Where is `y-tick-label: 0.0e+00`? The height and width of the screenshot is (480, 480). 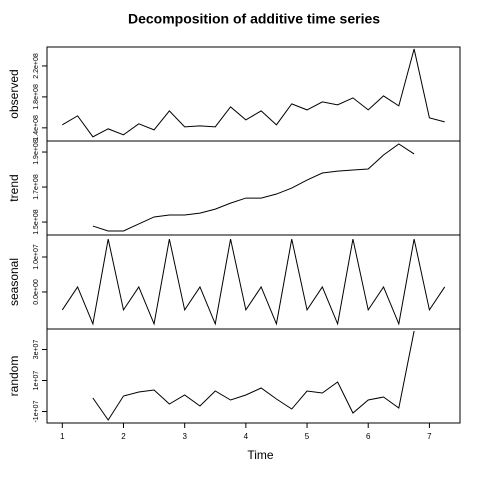
y-tick-label: 0.0e+00 is located at coordinates (36, 292).